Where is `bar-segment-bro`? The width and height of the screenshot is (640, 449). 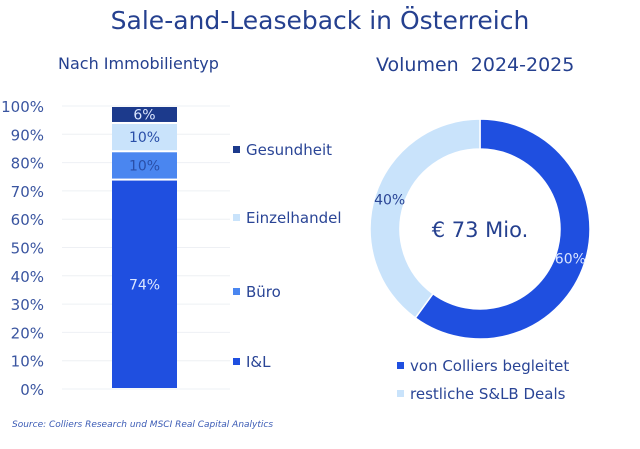 bar-segment-bro is located at coordinates (144, 165).